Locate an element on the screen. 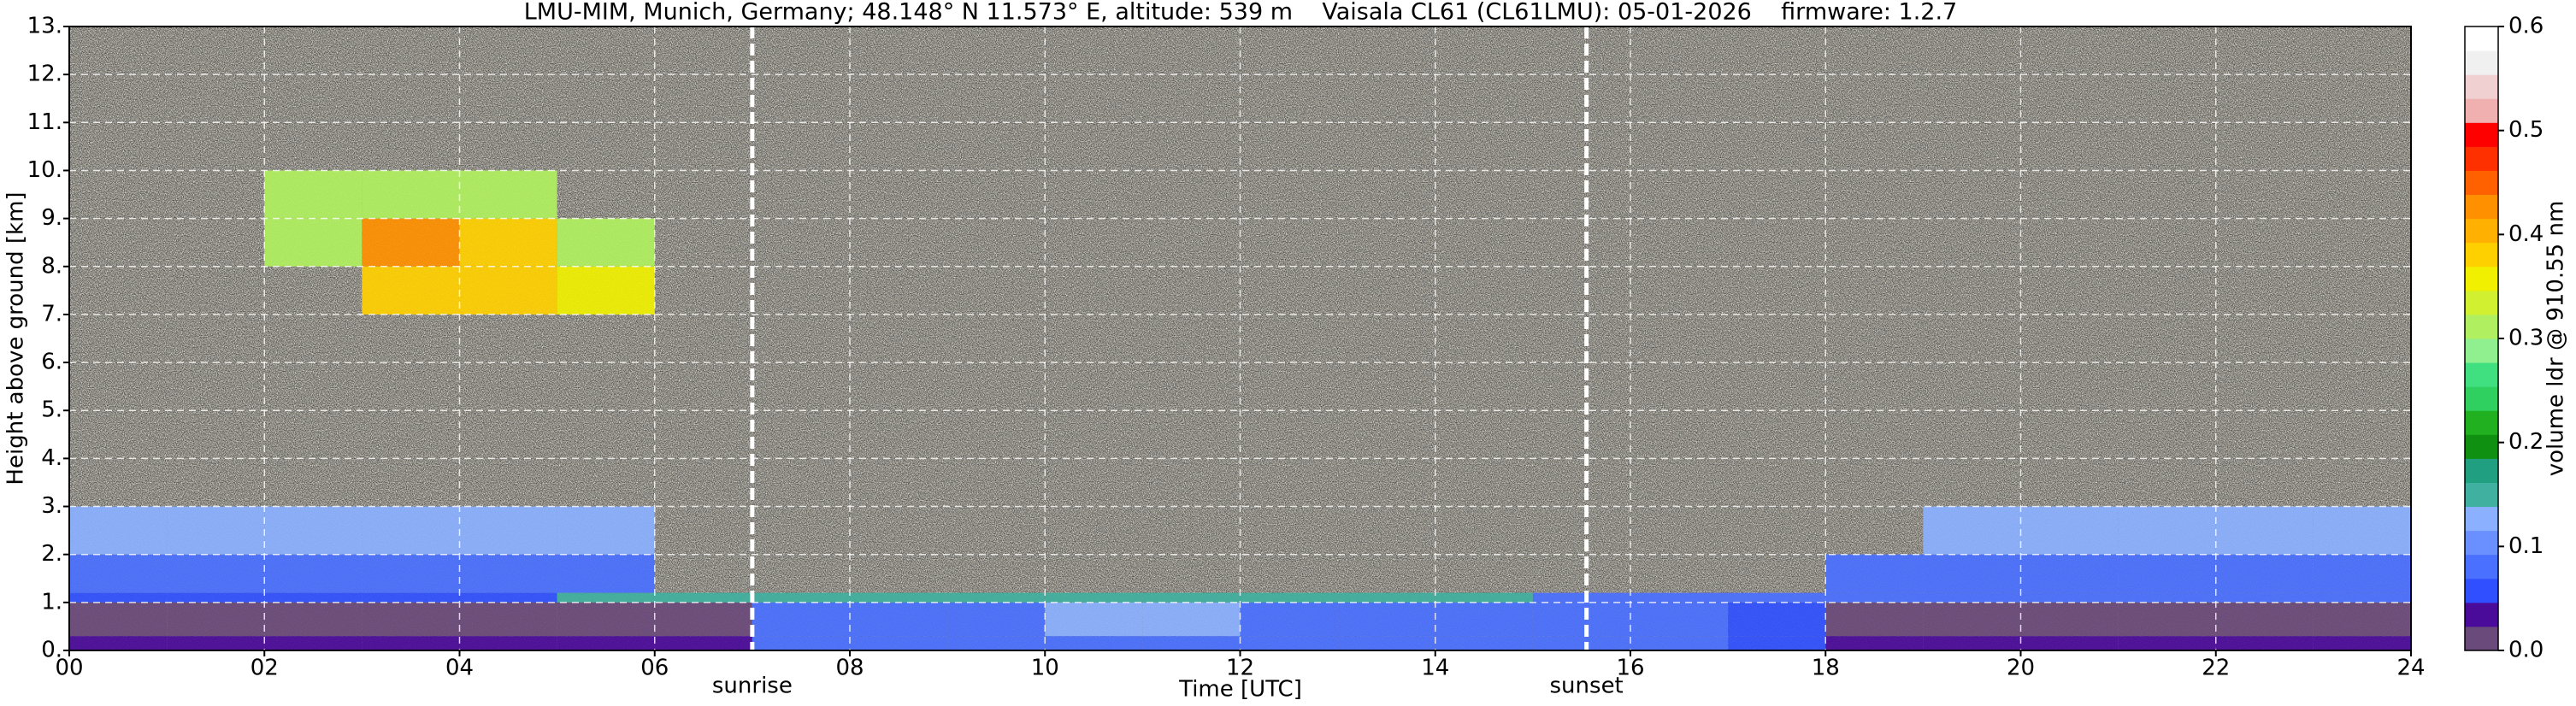 This screenshot has height=706, width=2576. x-tick-label: 08 is located at coordinates (849, 668).